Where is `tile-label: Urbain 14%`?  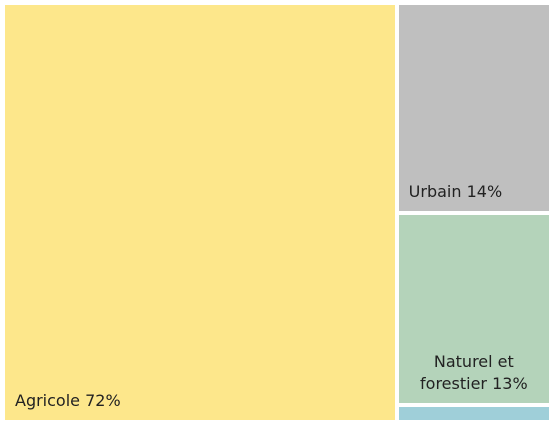
tile-label: Urbain 14% is located at coordinates (456, 196).